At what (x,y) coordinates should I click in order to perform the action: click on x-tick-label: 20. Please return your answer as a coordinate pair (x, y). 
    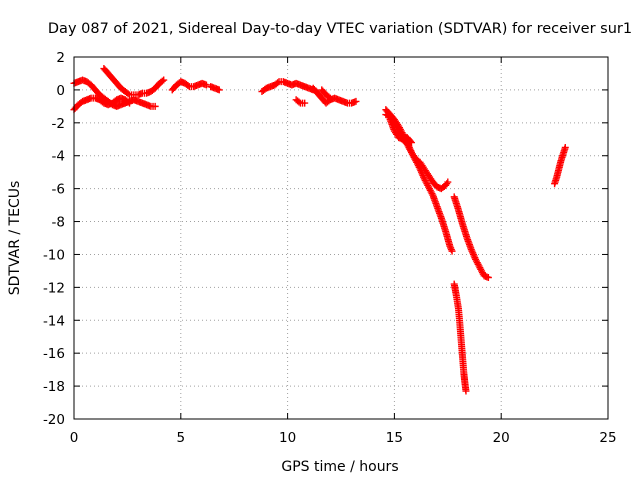
    Looking at the image, I should click on (501, 438).